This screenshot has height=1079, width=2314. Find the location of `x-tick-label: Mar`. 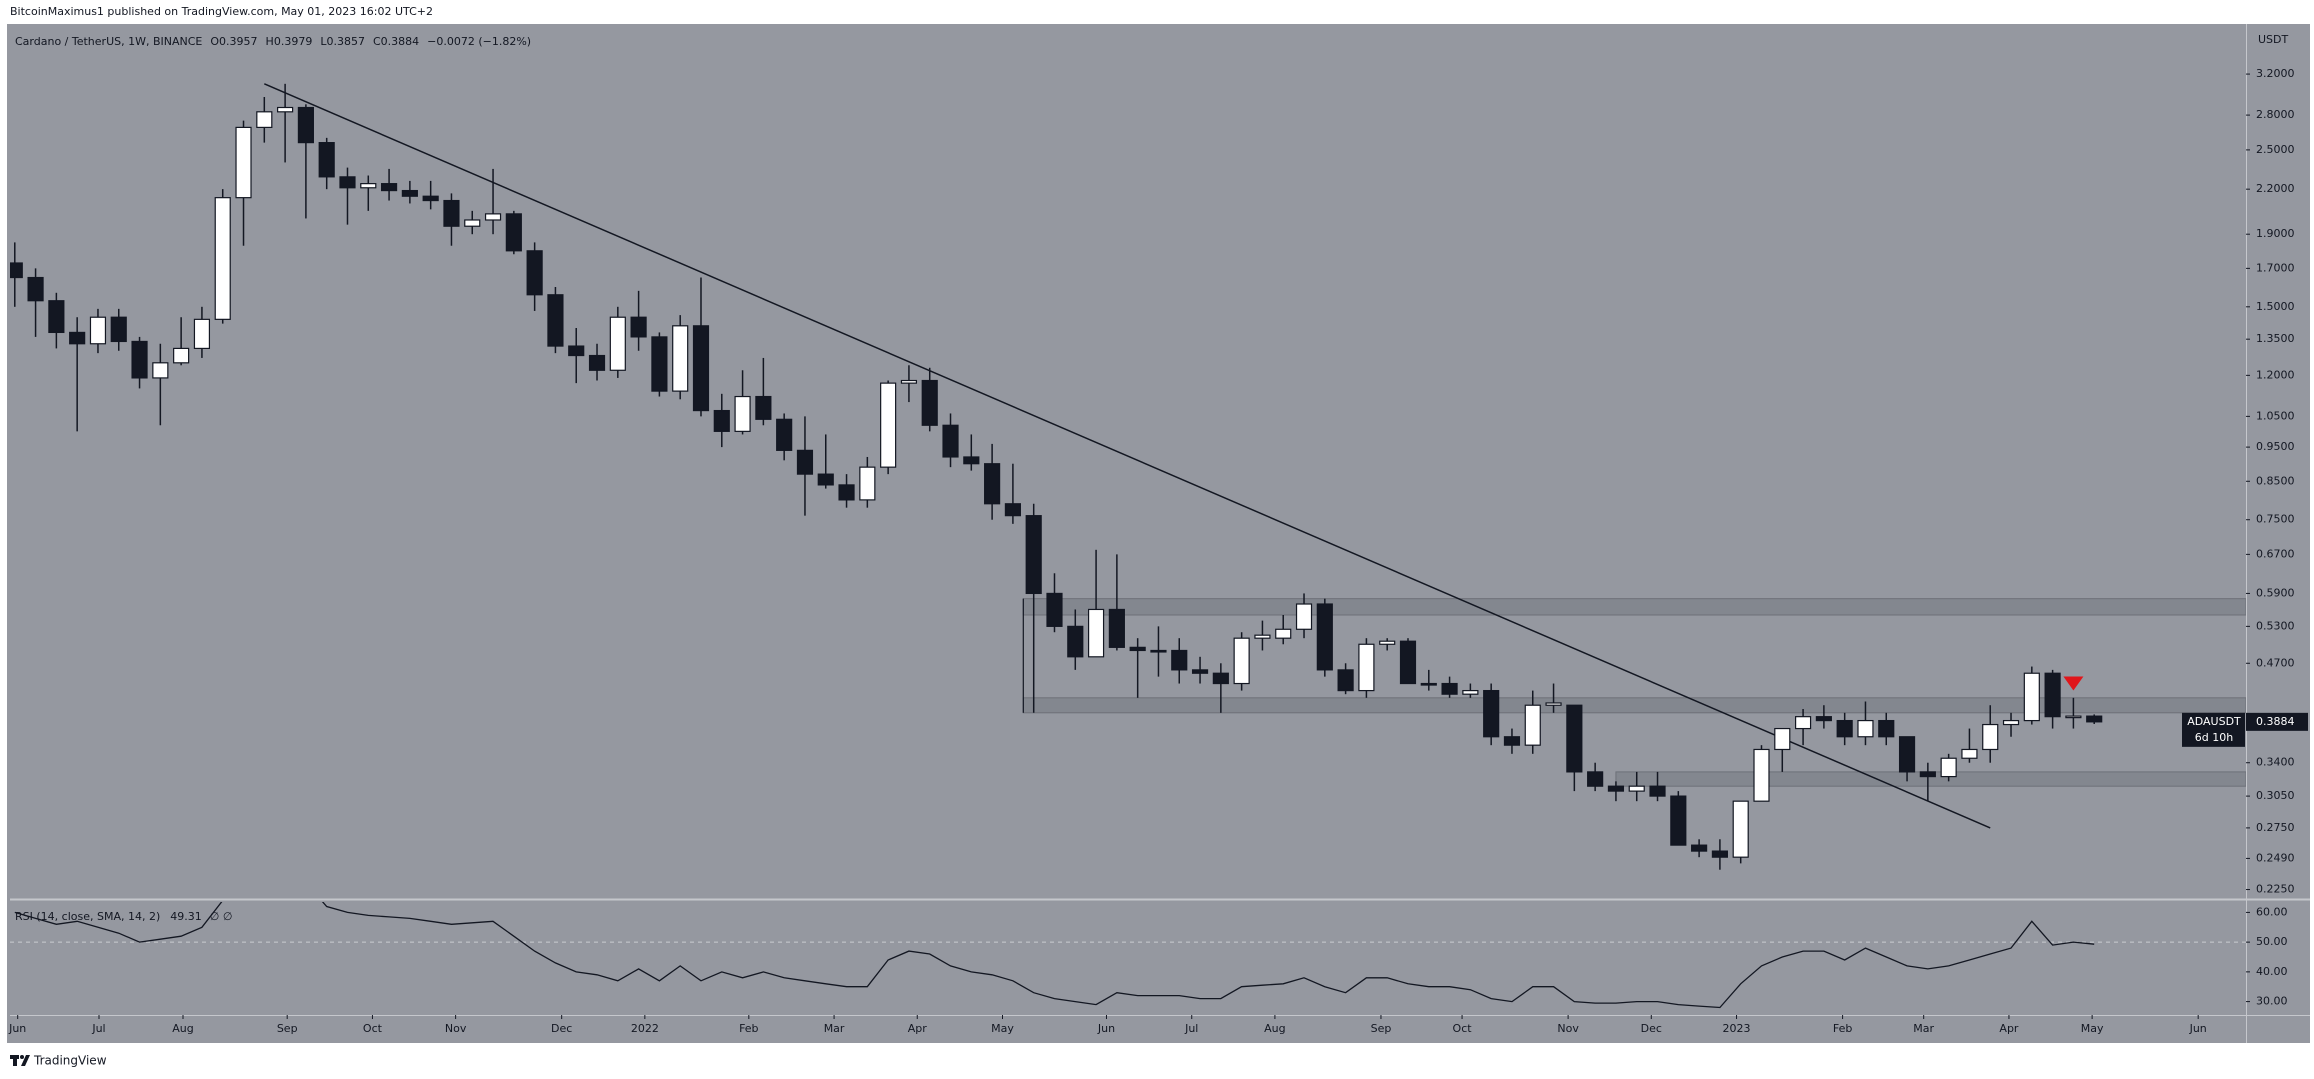

x-tick-label: Mar is located at coordinates (1923, 1028).